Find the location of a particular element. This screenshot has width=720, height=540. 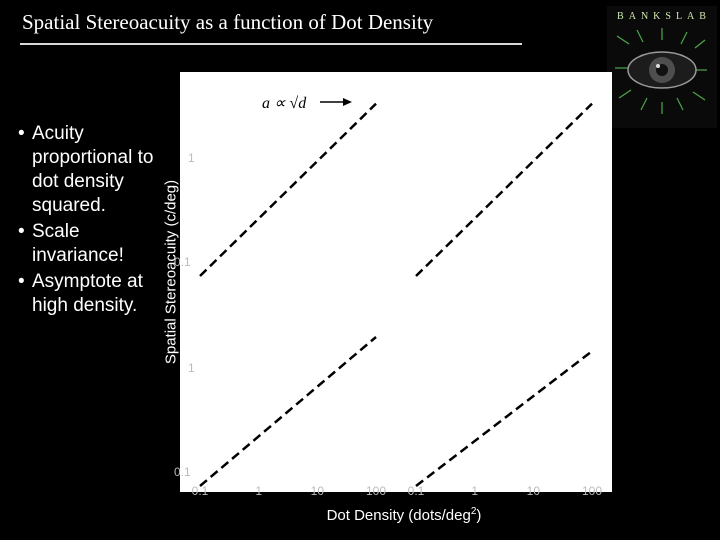

annotation-arrowhead is located at coordinates (347, 102).